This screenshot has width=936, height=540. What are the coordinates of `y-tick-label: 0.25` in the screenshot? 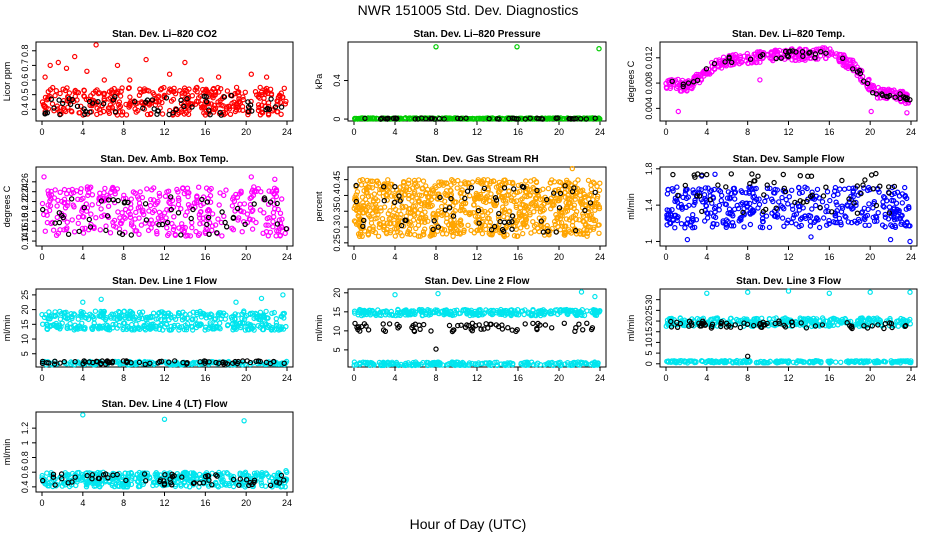 It's located at (337, 243).